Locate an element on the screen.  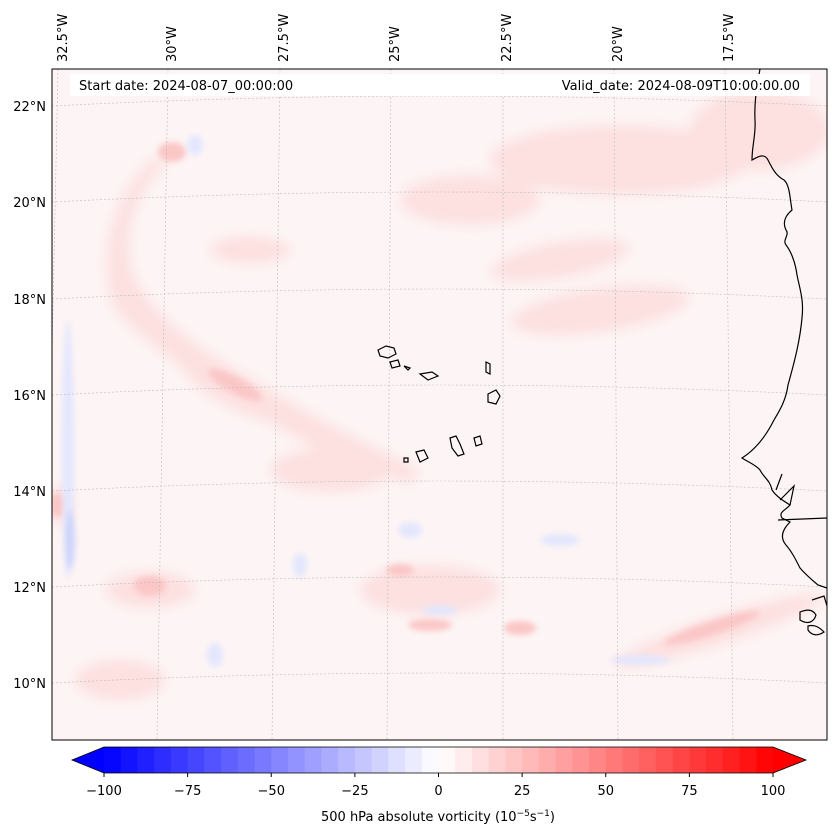
colorbar-tick-label: −25 is located at coordinates (354, 791).